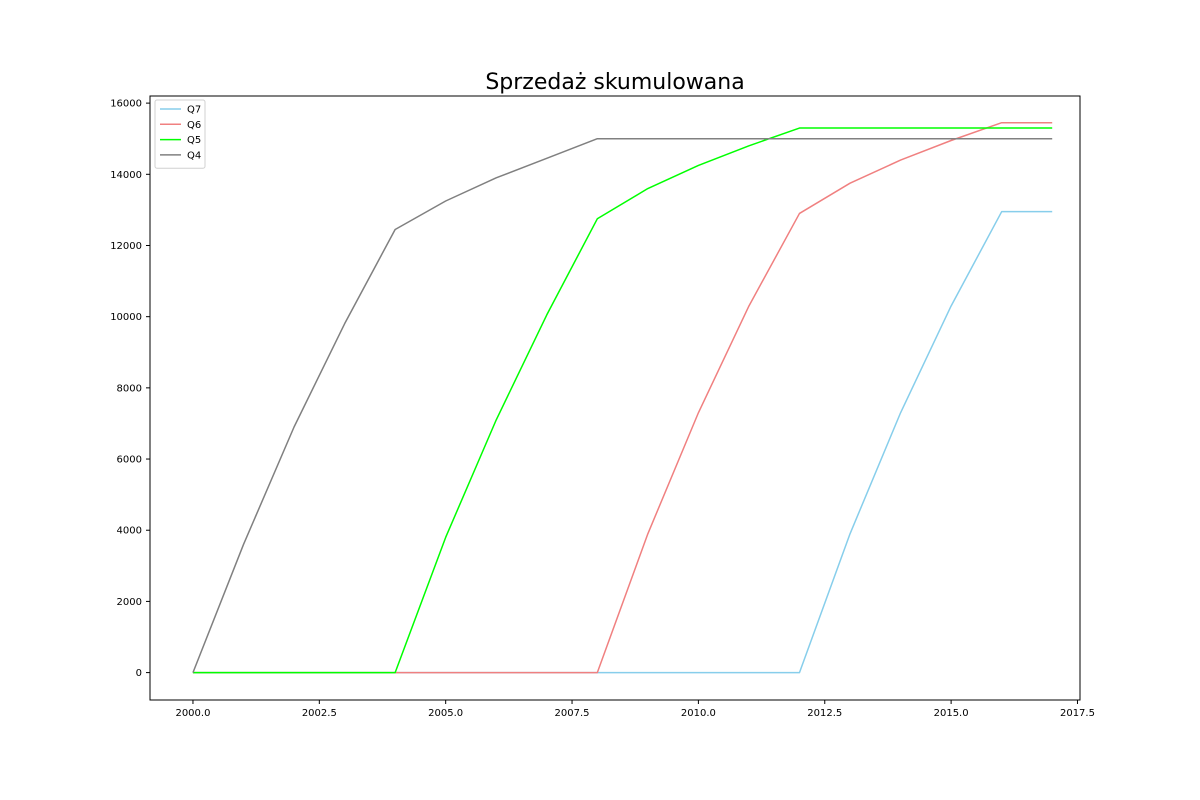 This screenshot has height=800, width=1200. I want to click on legend-label-q6: Q6, so click(194, 125).